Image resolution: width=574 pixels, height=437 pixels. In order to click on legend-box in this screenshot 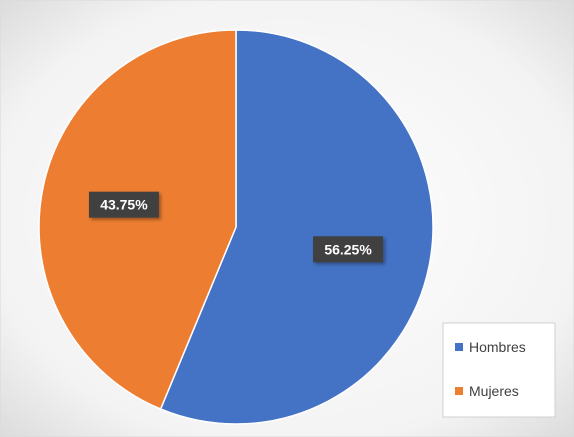, I will do `click(499, 370)`.